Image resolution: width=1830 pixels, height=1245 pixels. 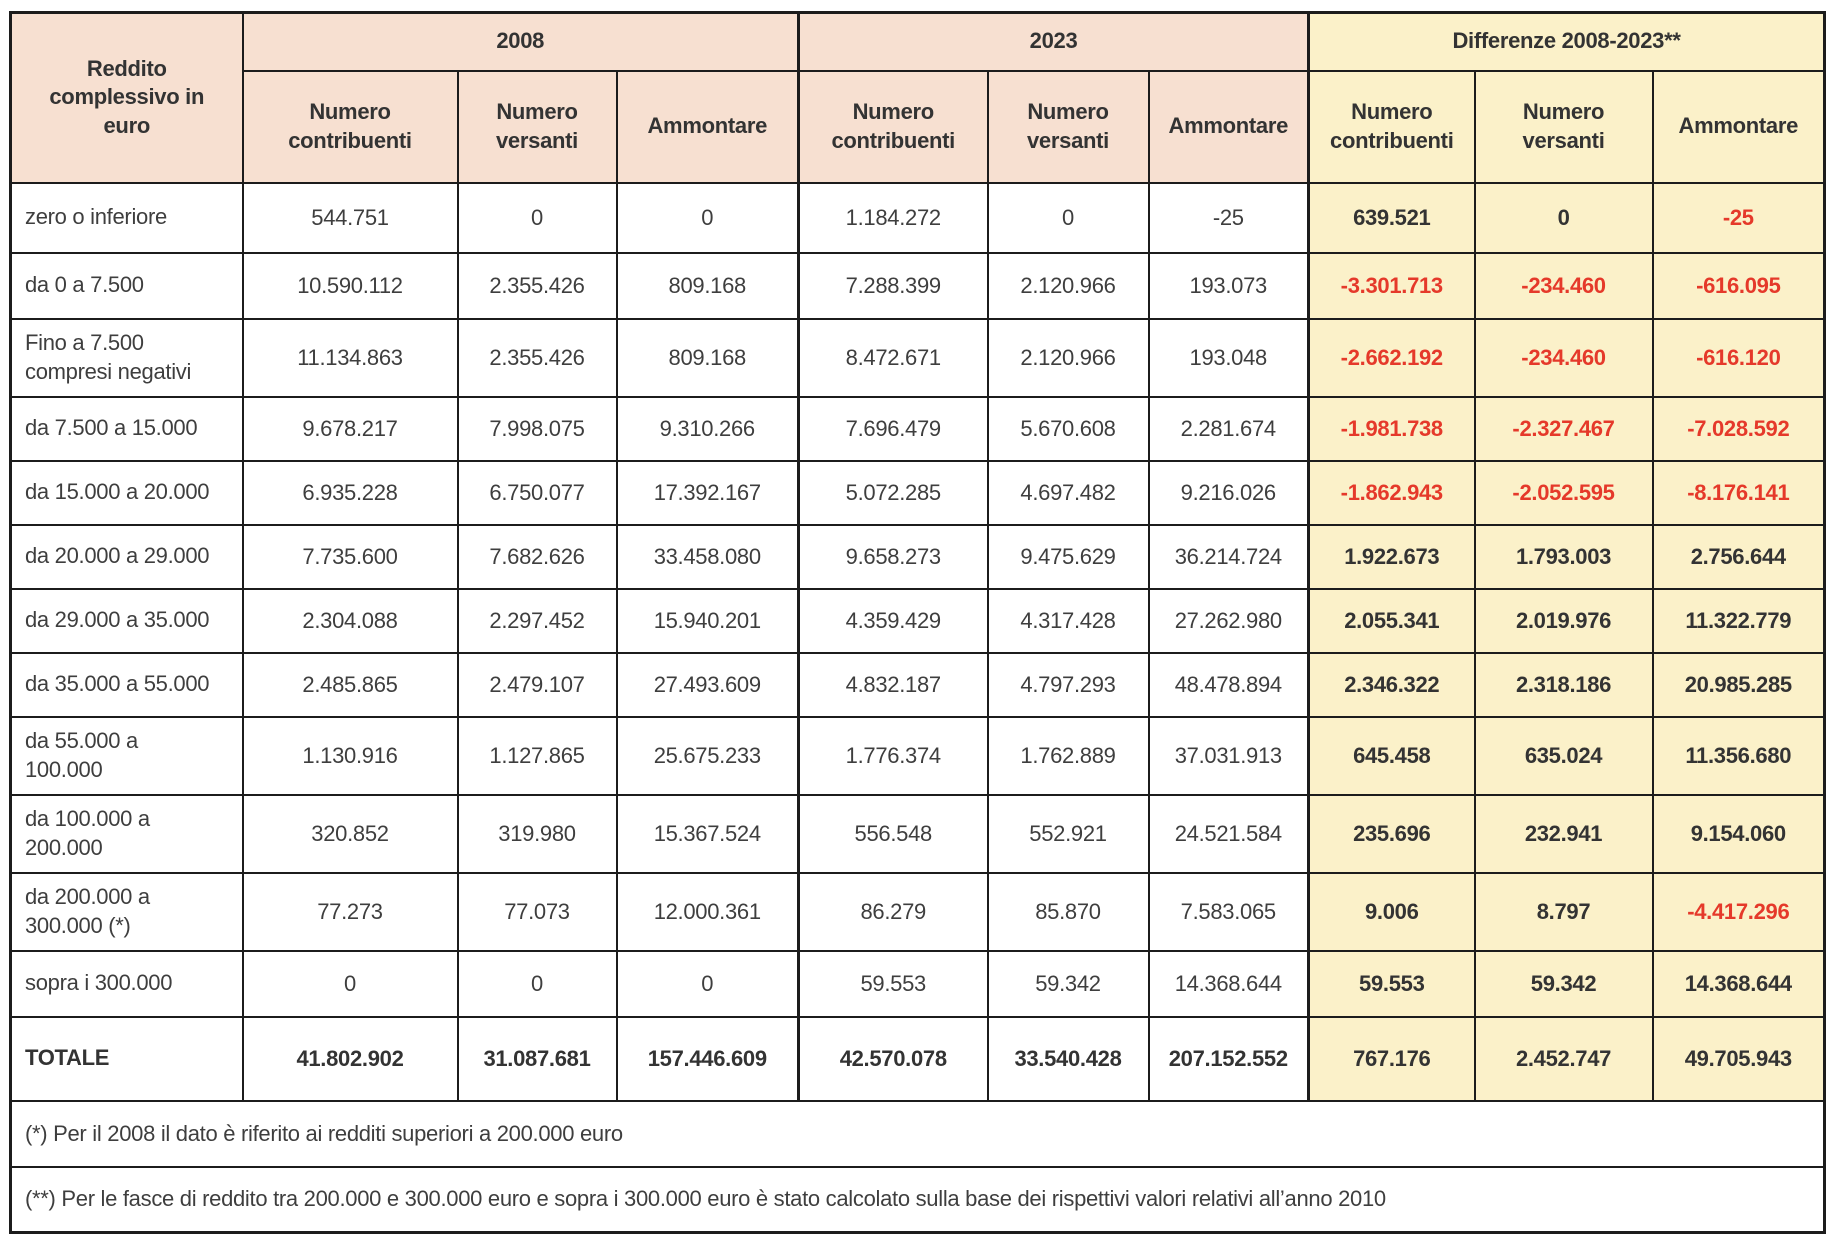 I want to click on cell-2008-contribuenti: 10.590.112, so click(x=350, y=285).